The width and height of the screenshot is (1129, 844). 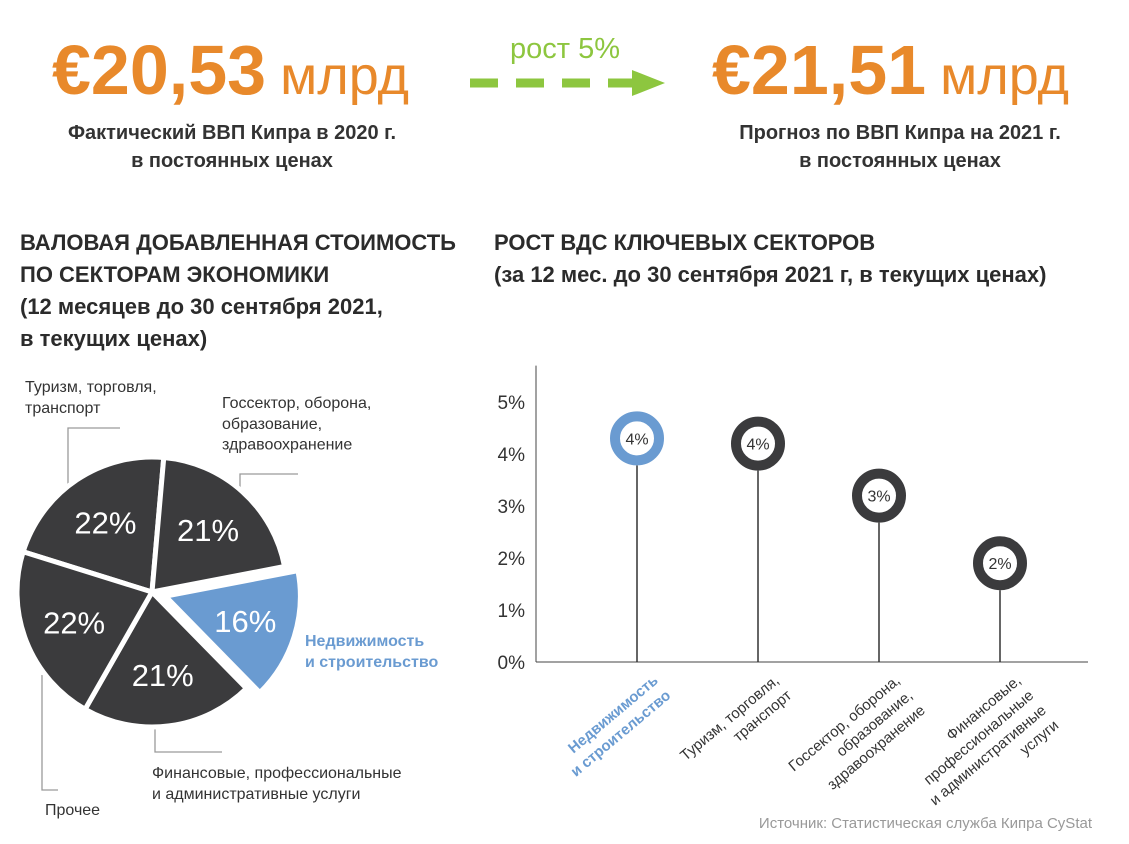 I want to click on value-label: 3%, so click(x=878, y=497).